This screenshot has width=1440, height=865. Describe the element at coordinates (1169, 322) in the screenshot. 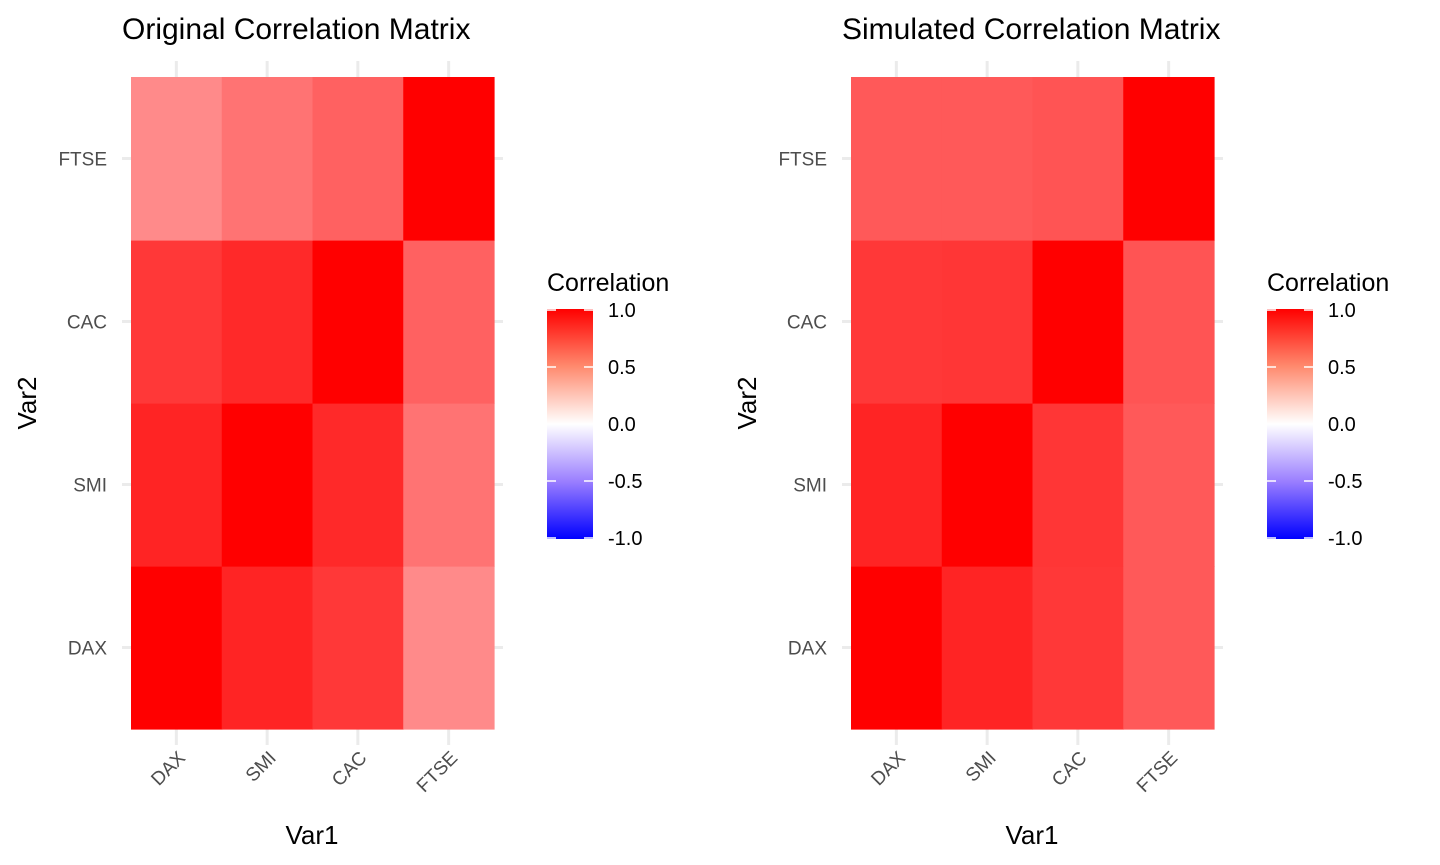

I see `heatmap-cell: FTSE / CAC: 0.67` at that location.